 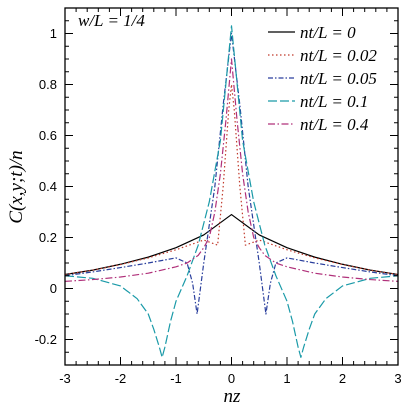 What do you see at coordinates (46, 339) in the screenshot?
I see `y-tick-label: -0.2` at bounding box center [46, 339].